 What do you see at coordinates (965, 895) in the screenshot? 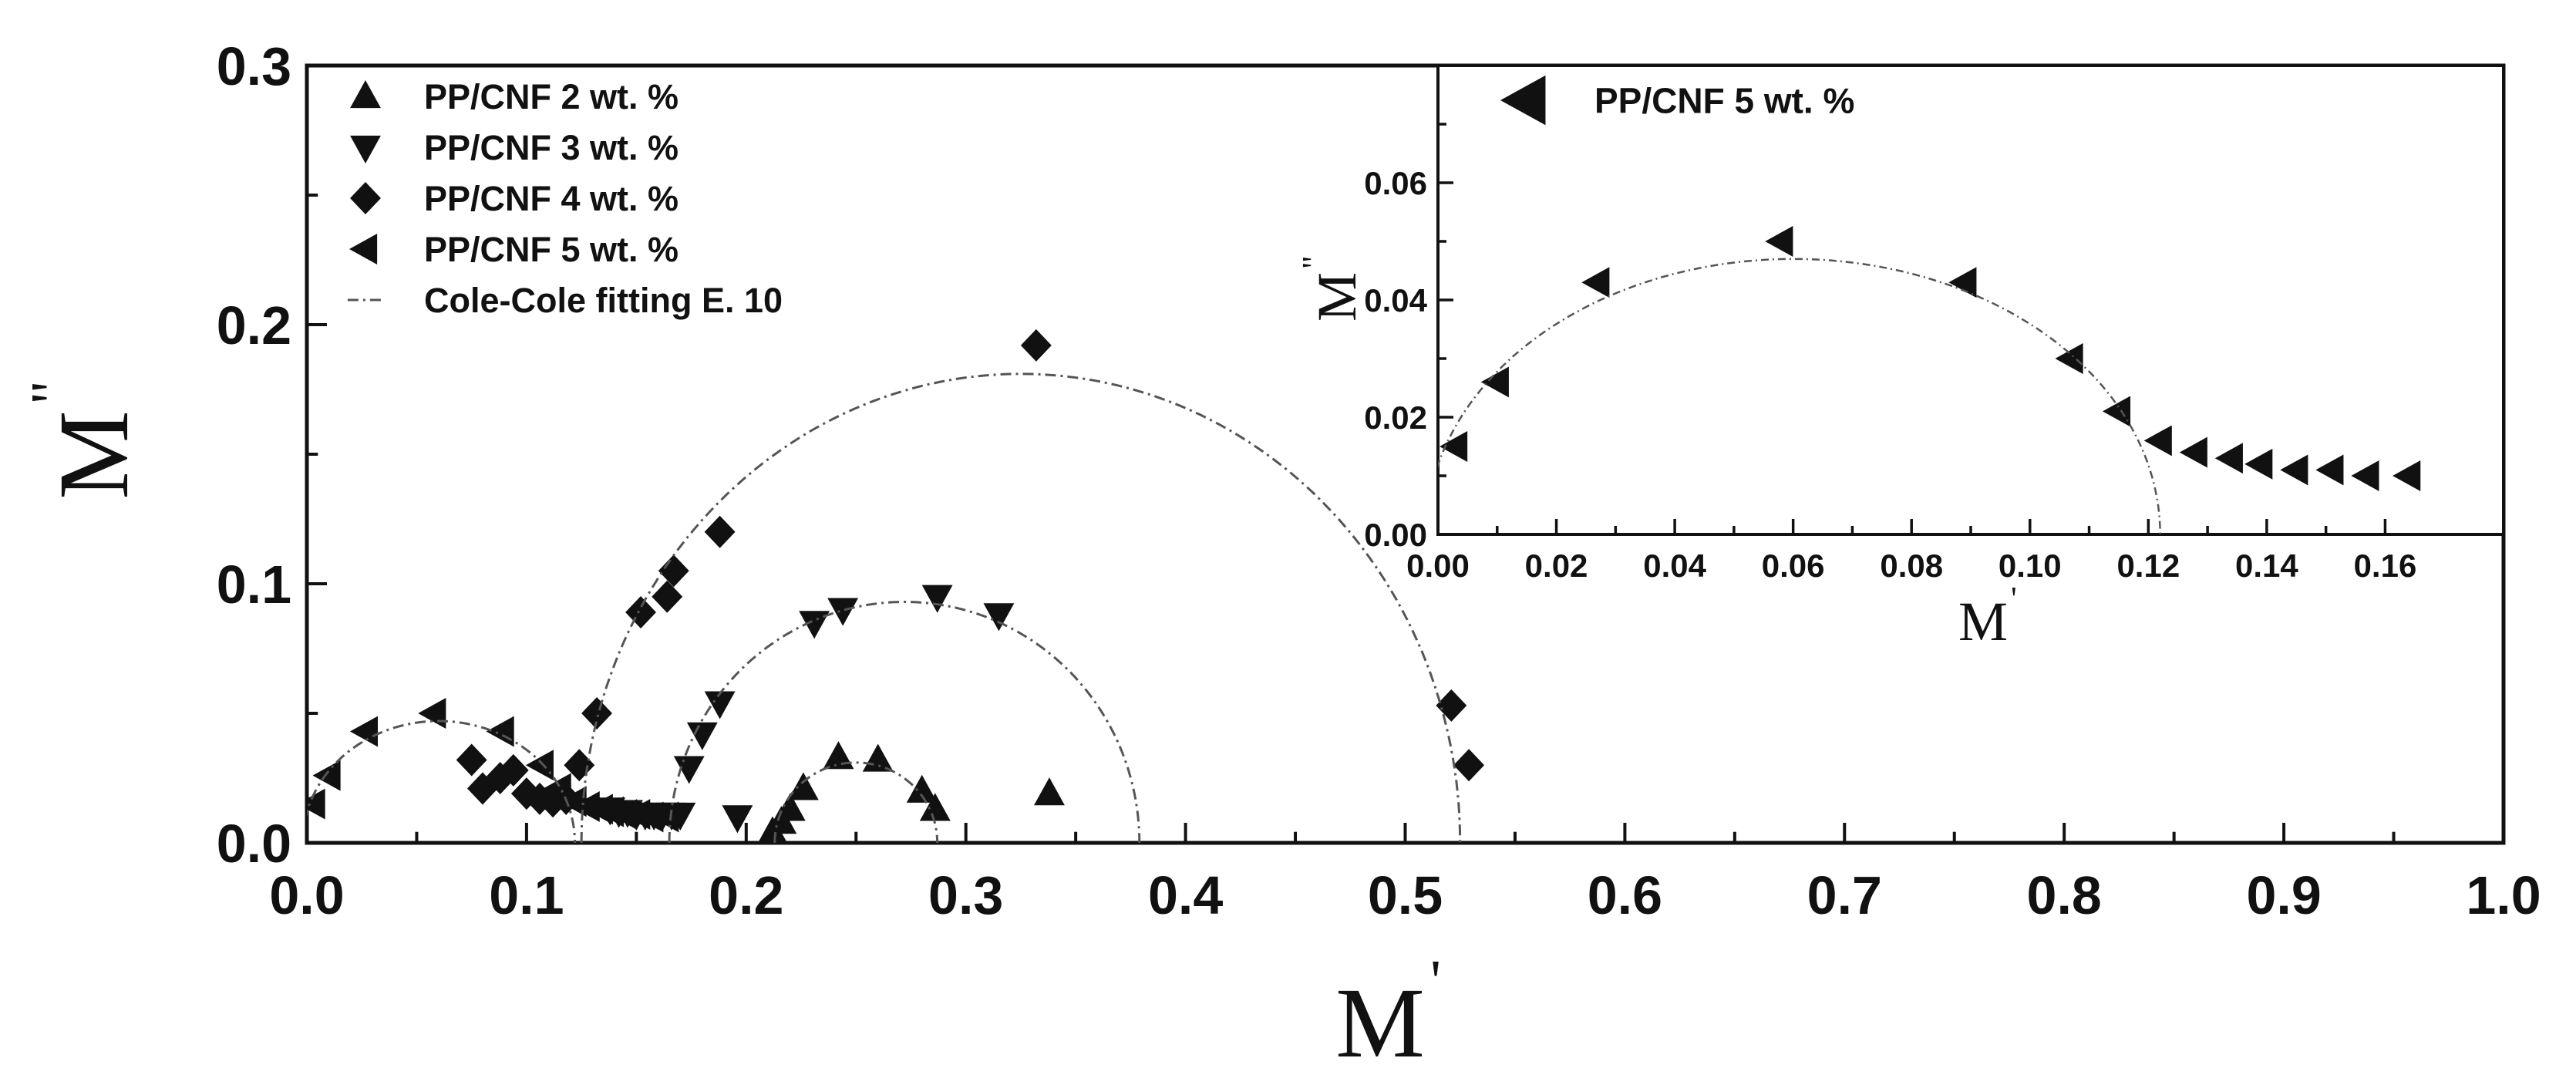
I see `main-x-tick-label: 0.3` at bounding box center [965, 895].